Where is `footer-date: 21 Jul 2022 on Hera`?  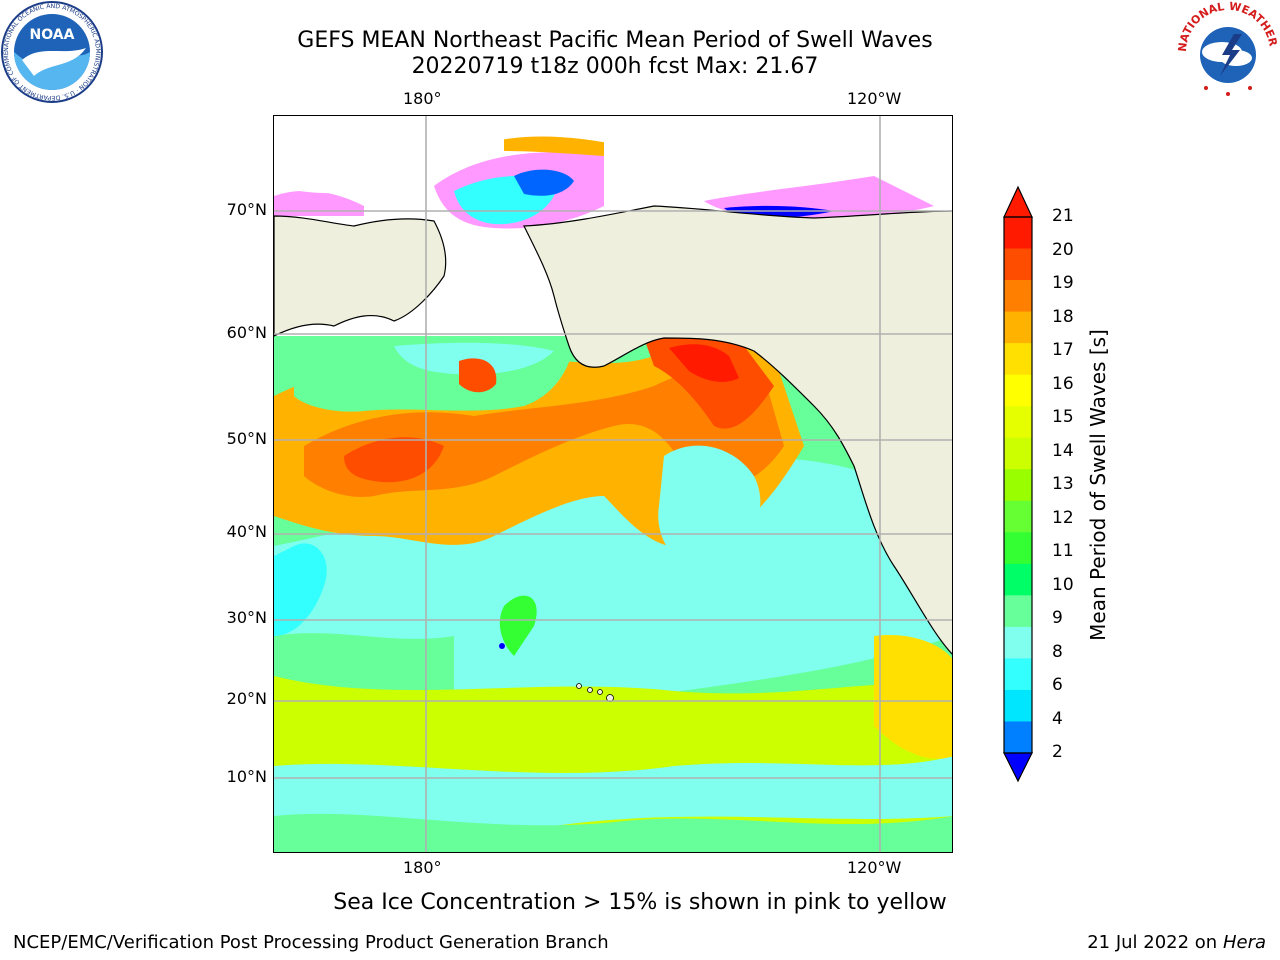
footer-date: 21 Jul 2022 on Hera is located at coordinates (1176, 942).